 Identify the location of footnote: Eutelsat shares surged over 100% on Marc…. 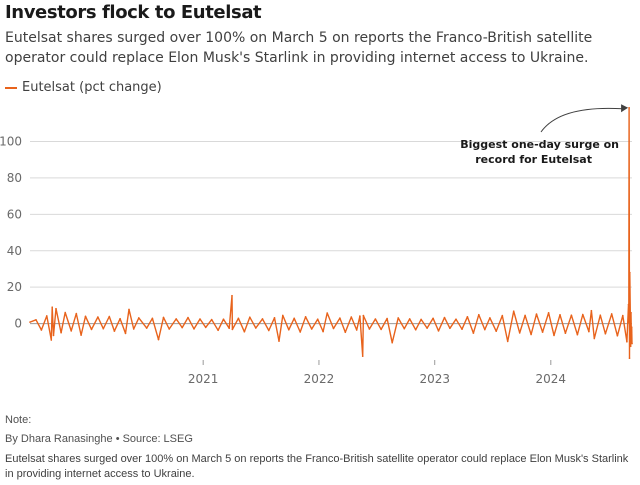
(317, 466).